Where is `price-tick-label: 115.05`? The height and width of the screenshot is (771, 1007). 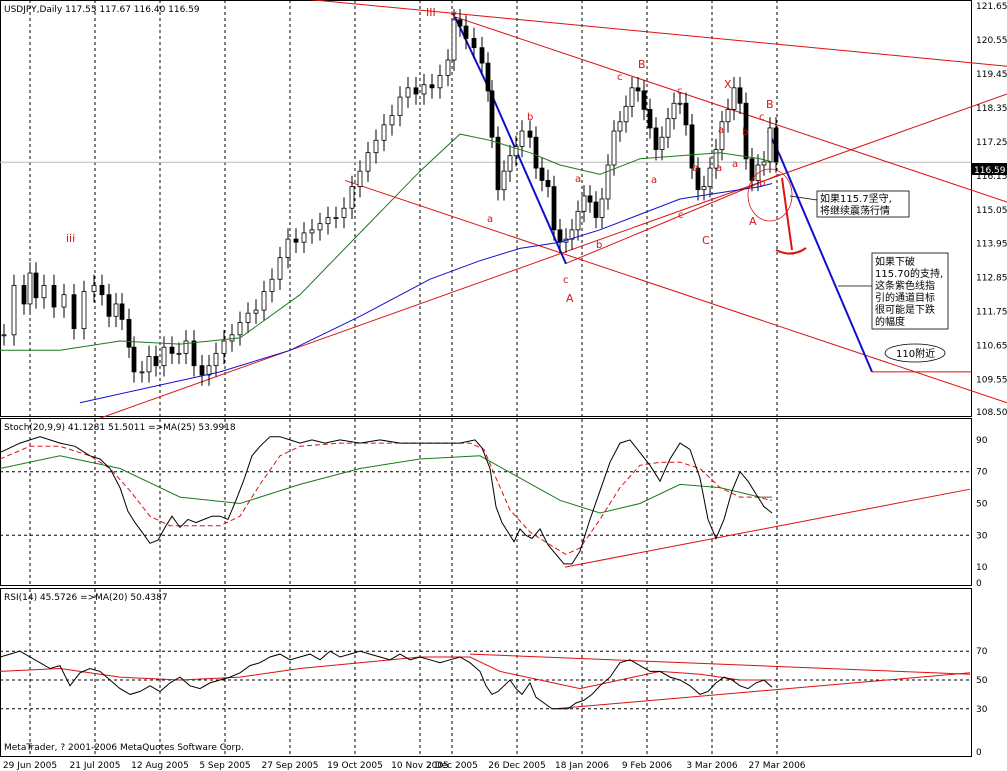
price-tick-label: 115.05 is located at coordinates (991, 211).